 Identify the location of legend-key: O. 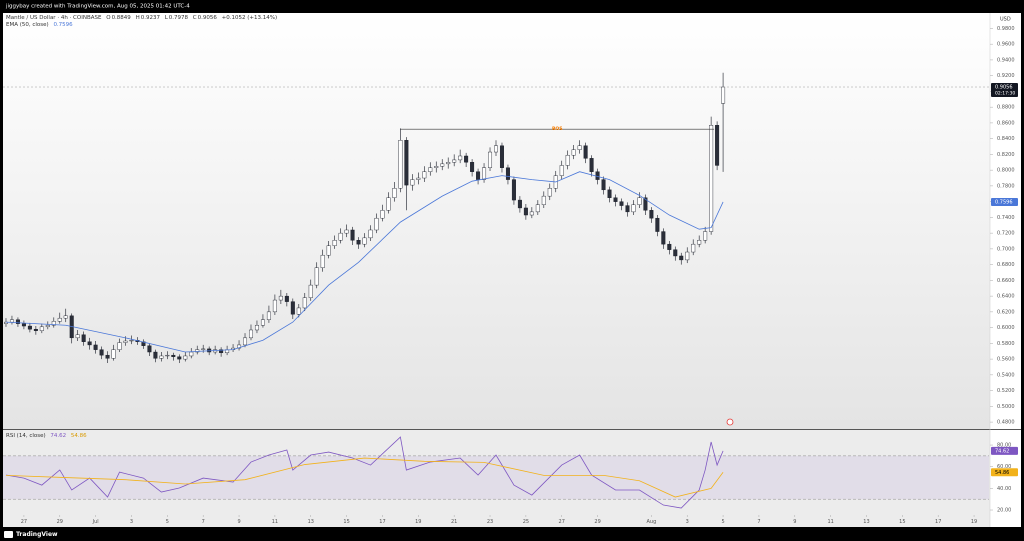
(108, 18).